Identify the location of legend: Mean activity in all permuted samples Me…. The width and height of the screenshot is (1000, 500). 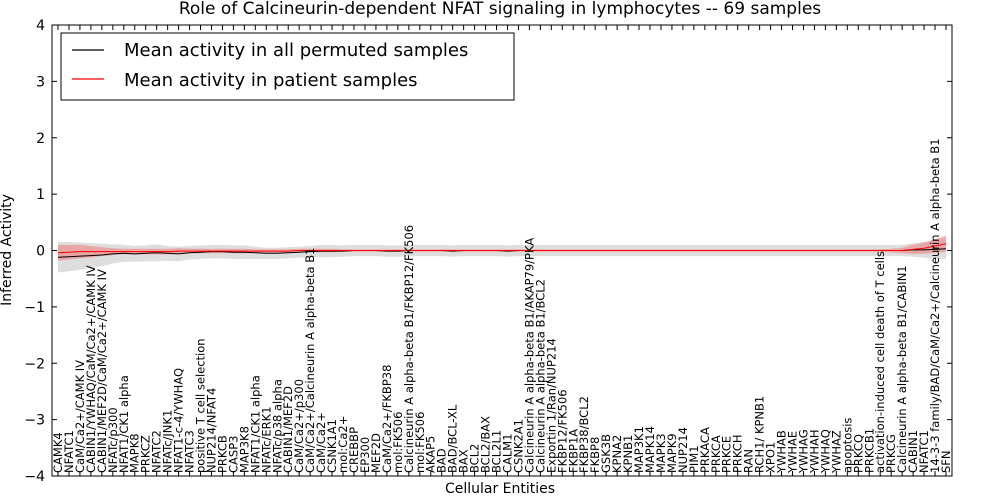
(287, 66).